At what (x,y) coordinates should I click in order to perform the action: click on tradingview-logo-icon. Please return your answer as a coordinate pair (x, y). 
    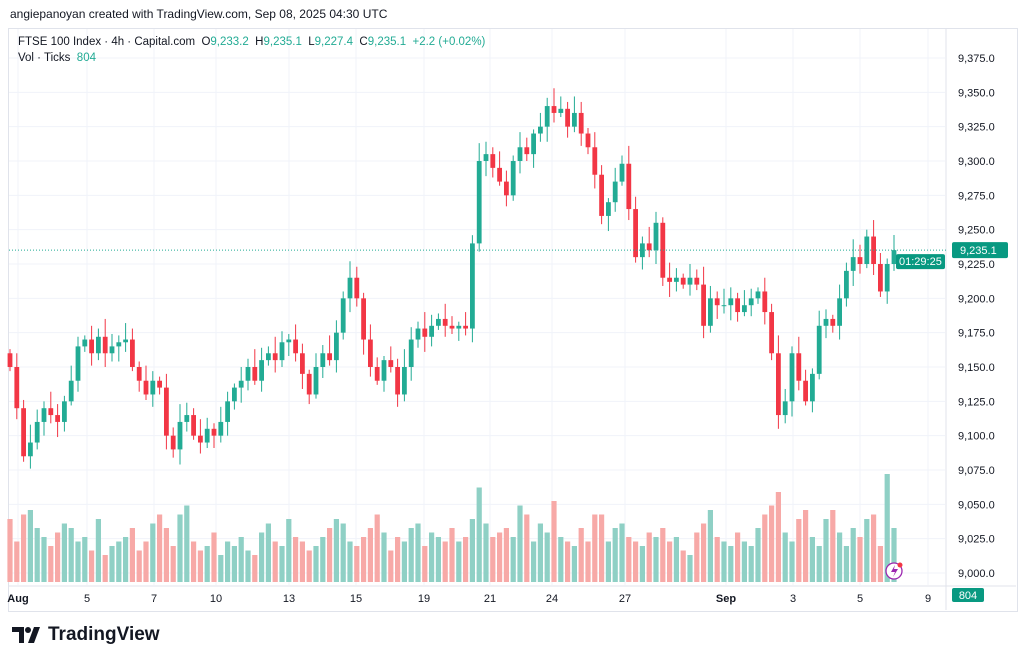
    Looking at the image, I should click on (26, 635).